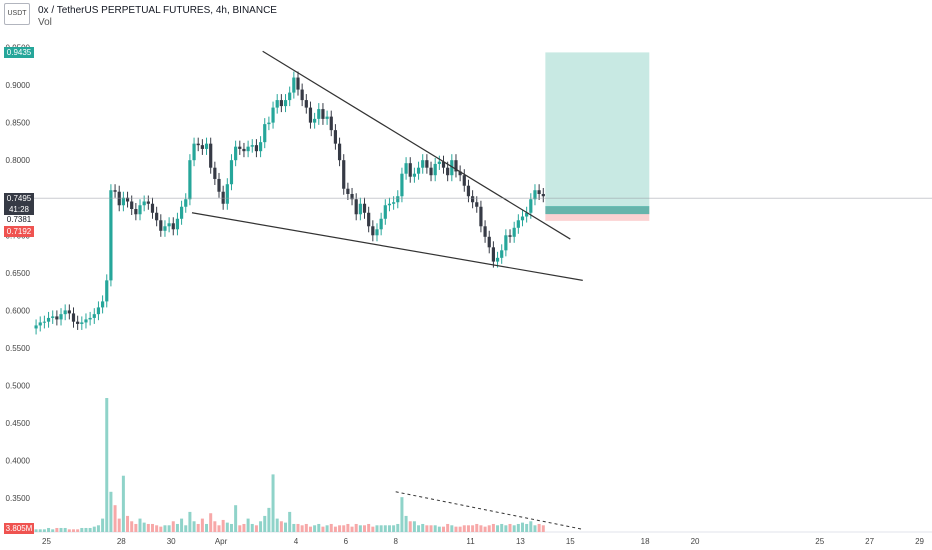 The height and width of the screenshot is (550, 932). I want to click on time-tick-label: 15, so click(570, 541).